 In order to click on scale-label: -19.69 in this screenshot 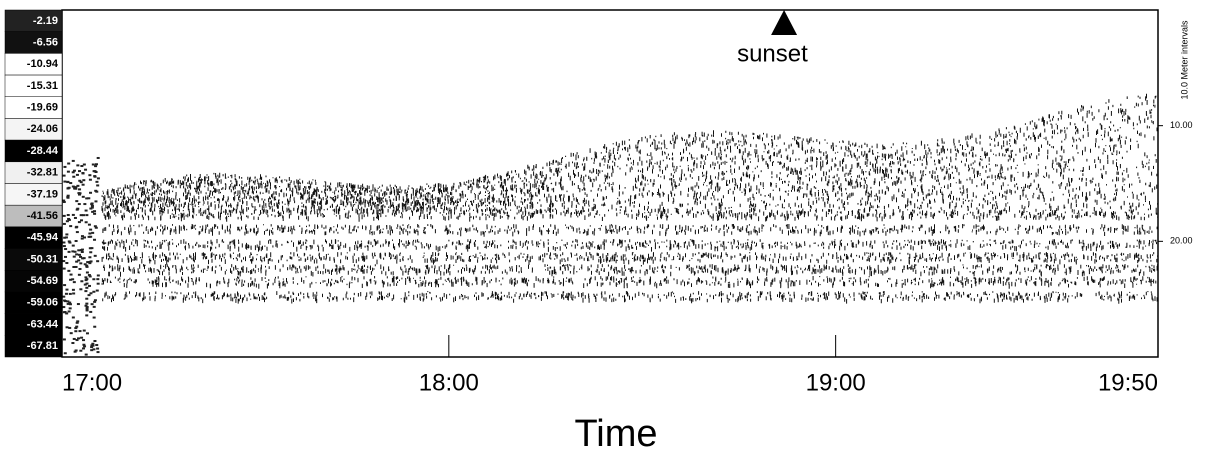, I will do `click(42, 108)`.